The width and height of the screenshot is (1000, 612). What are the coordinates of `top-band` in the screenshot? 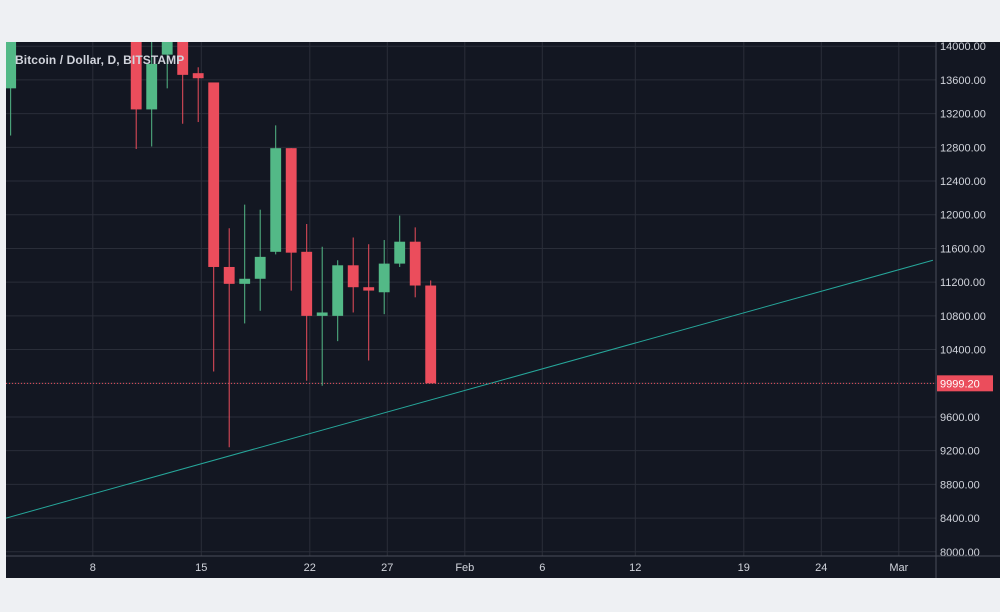 It's located at (500, 21).